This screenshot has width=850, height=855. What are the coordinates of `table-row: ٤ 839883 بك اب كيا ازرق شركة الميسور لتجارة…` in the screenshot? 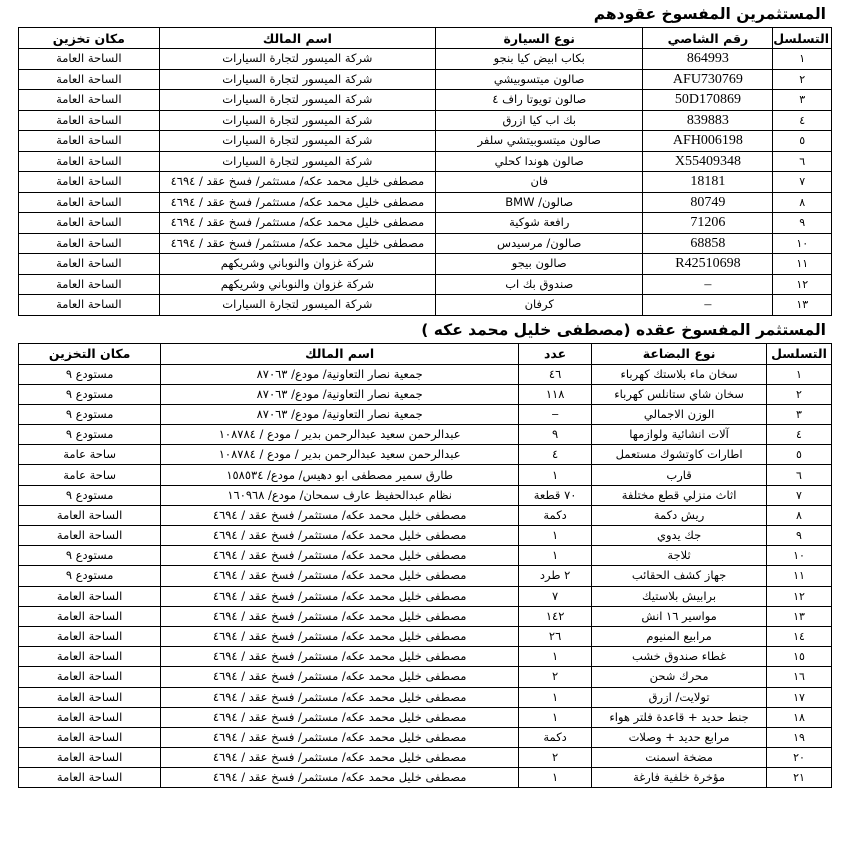 It's located at (425, 120).